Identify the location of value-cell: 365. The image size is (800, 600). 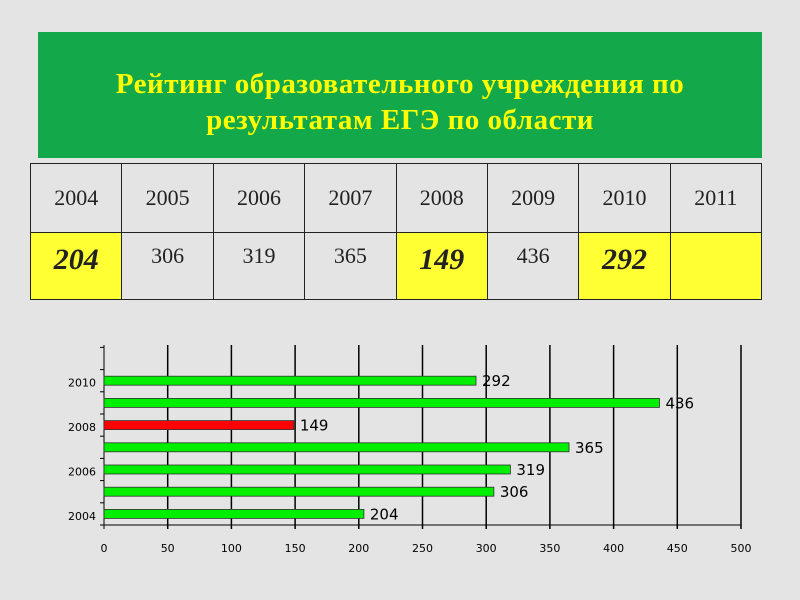
(350, 266).